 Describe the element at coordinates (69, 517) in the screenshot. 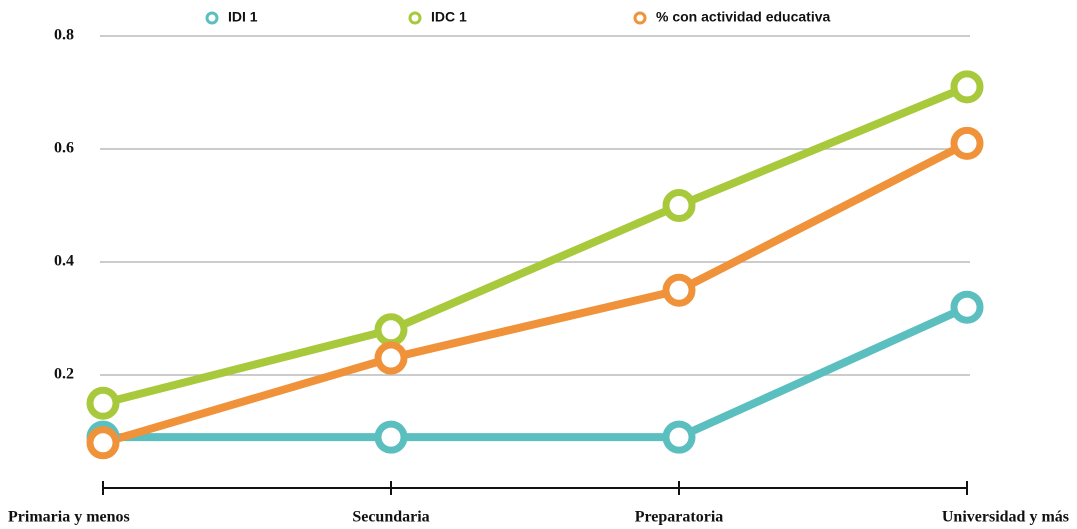

I see `x-tick-label: Primaria y menos` at that location.